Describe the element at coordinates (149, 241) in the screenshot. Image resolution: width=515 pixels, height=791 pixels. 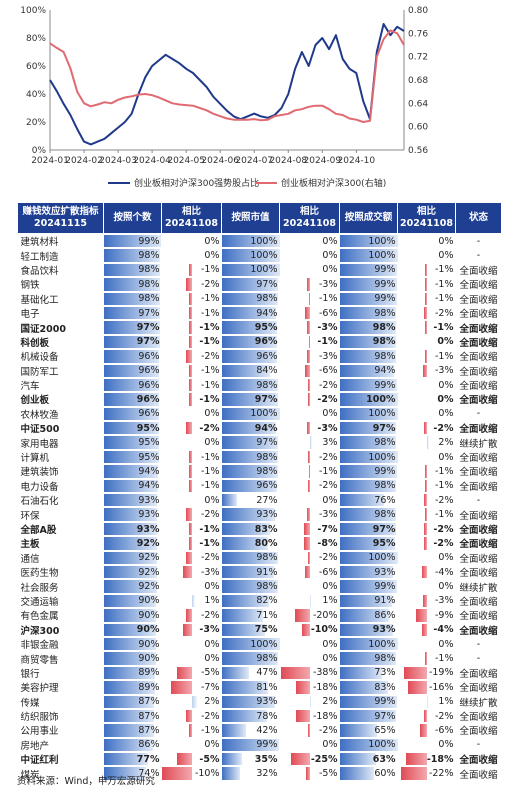
I see `cell-value: 99%` at that location.